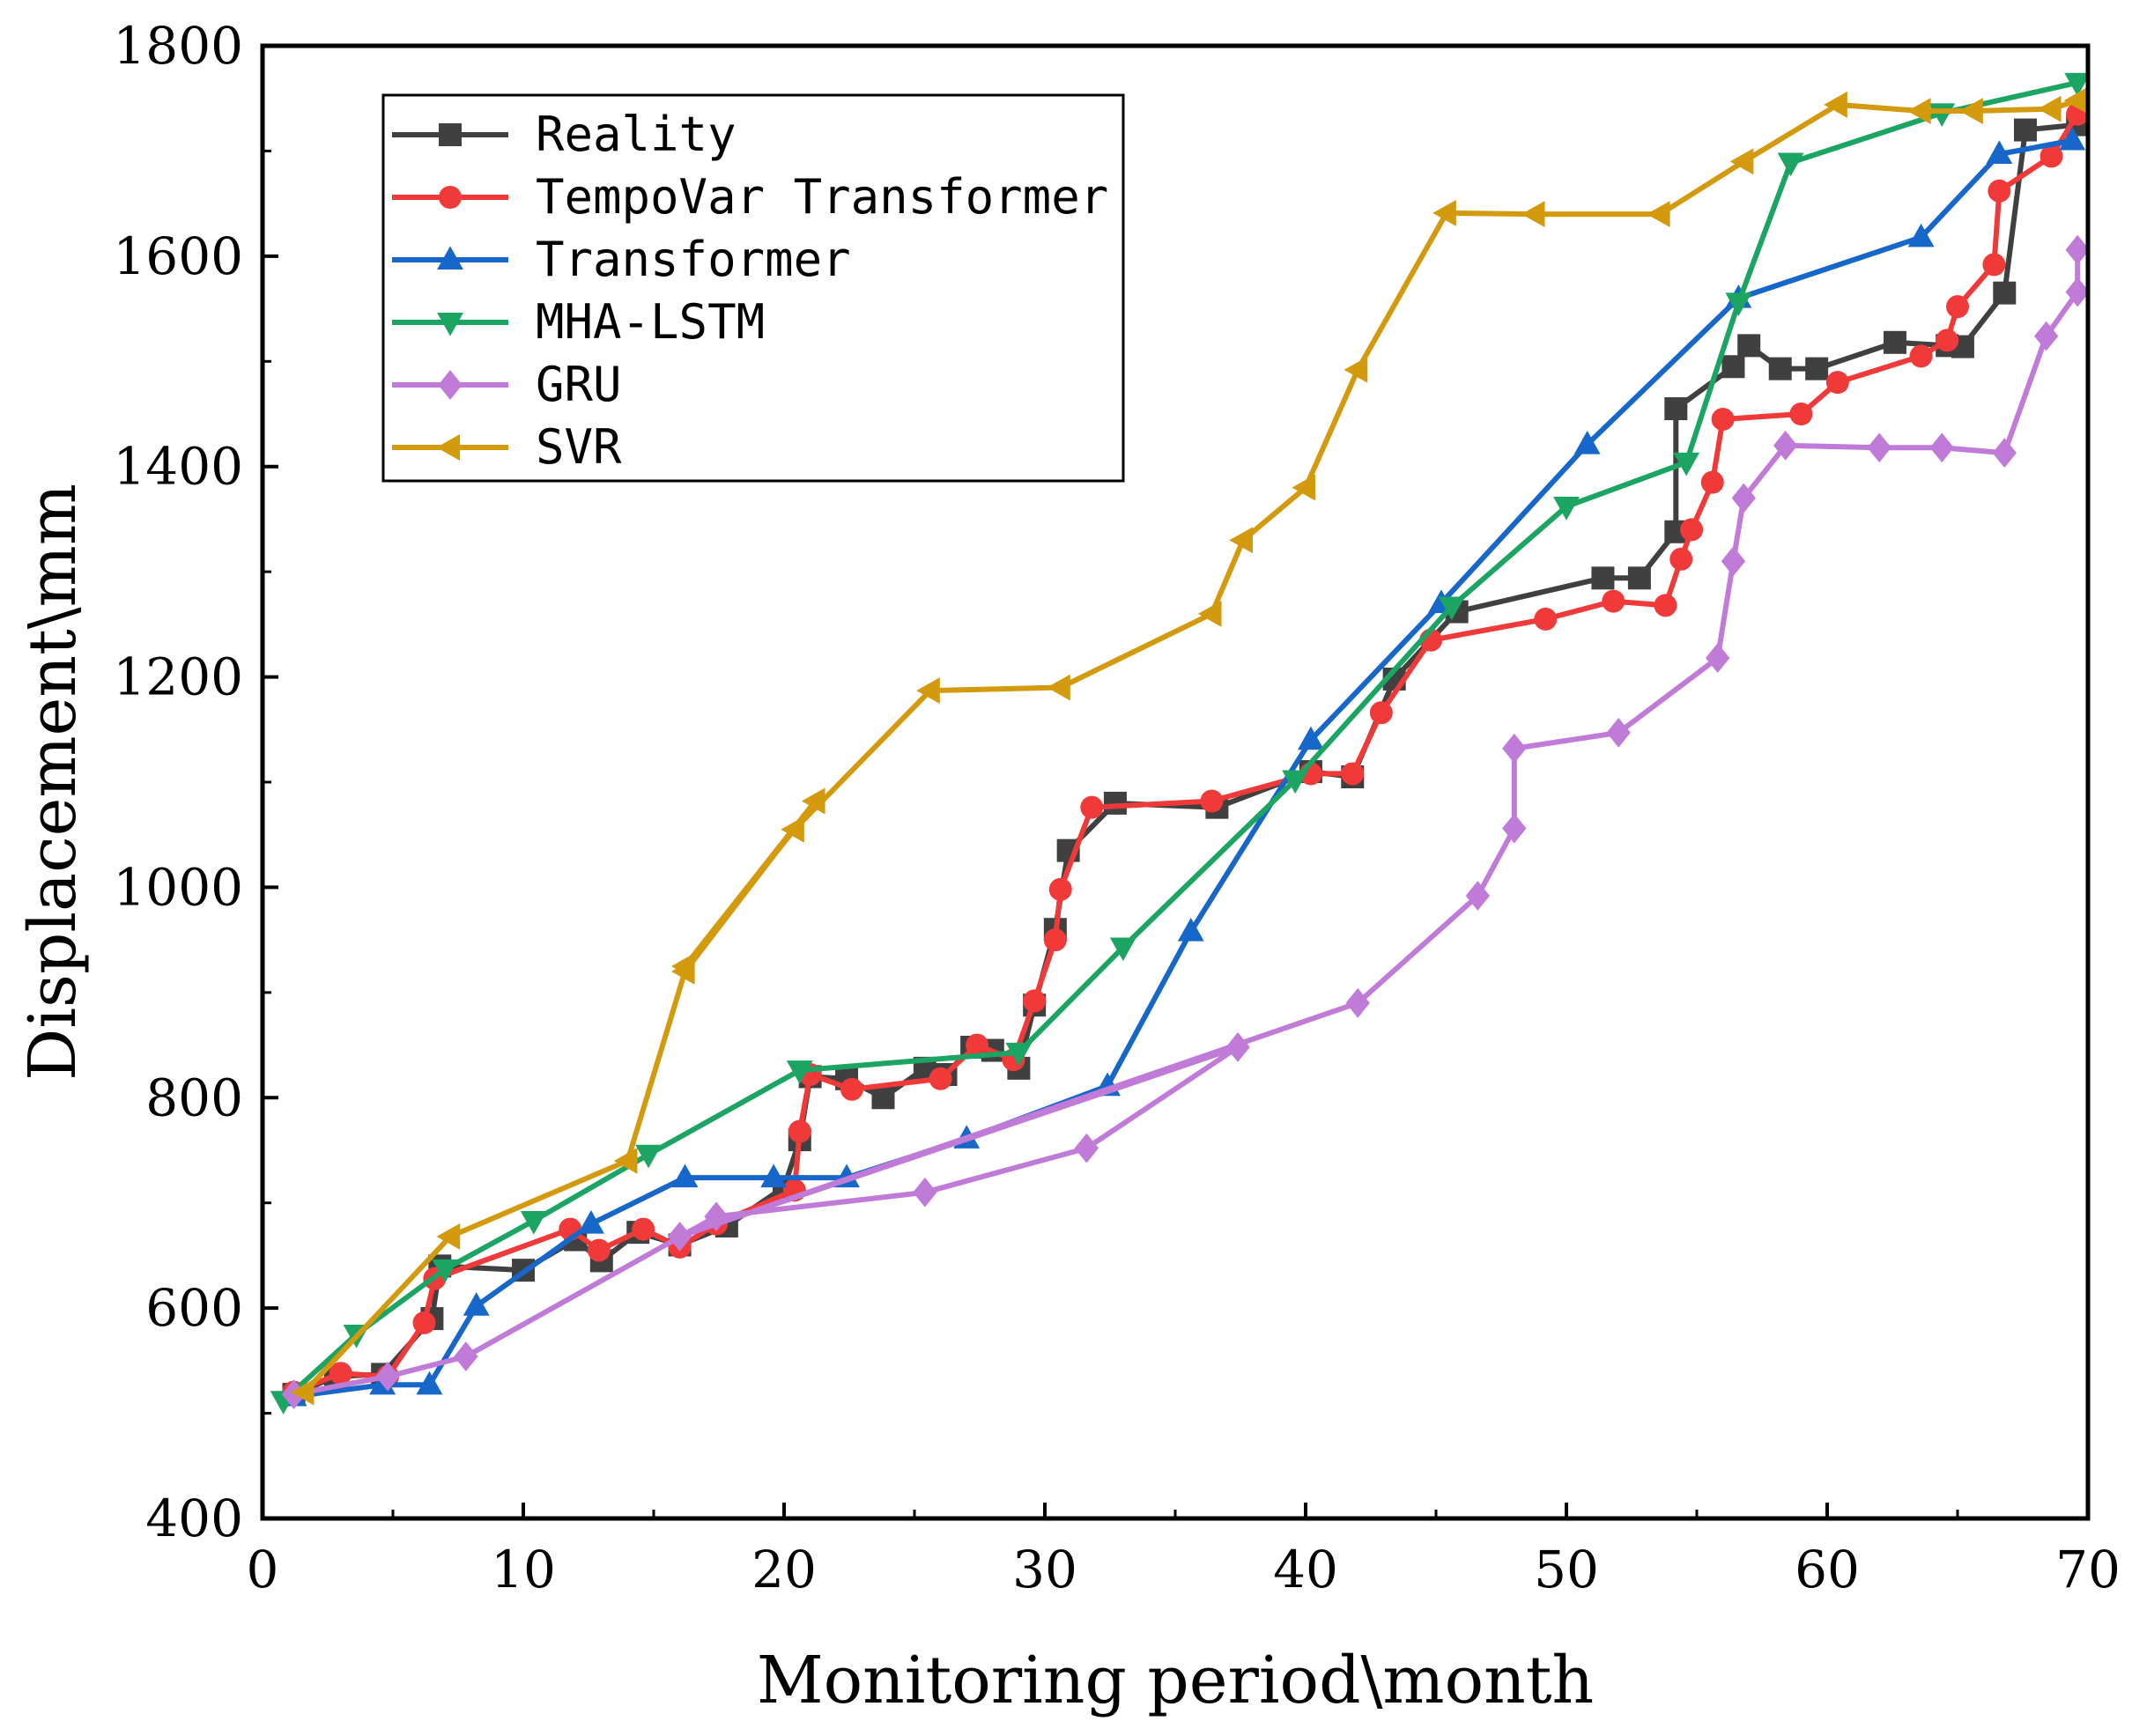 This screenshot has width=2132, height=1736. I want to click on y-tick-label: 1400, so click(178, 467).